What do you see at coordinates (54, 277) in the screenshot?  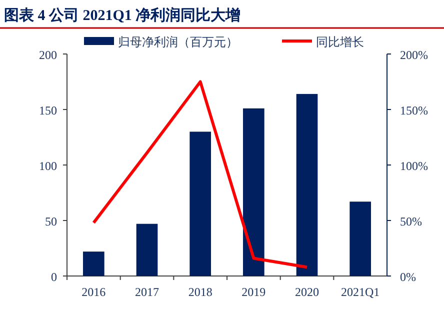 I see `y-tick-label: 0` at bounding box center [54, 277].